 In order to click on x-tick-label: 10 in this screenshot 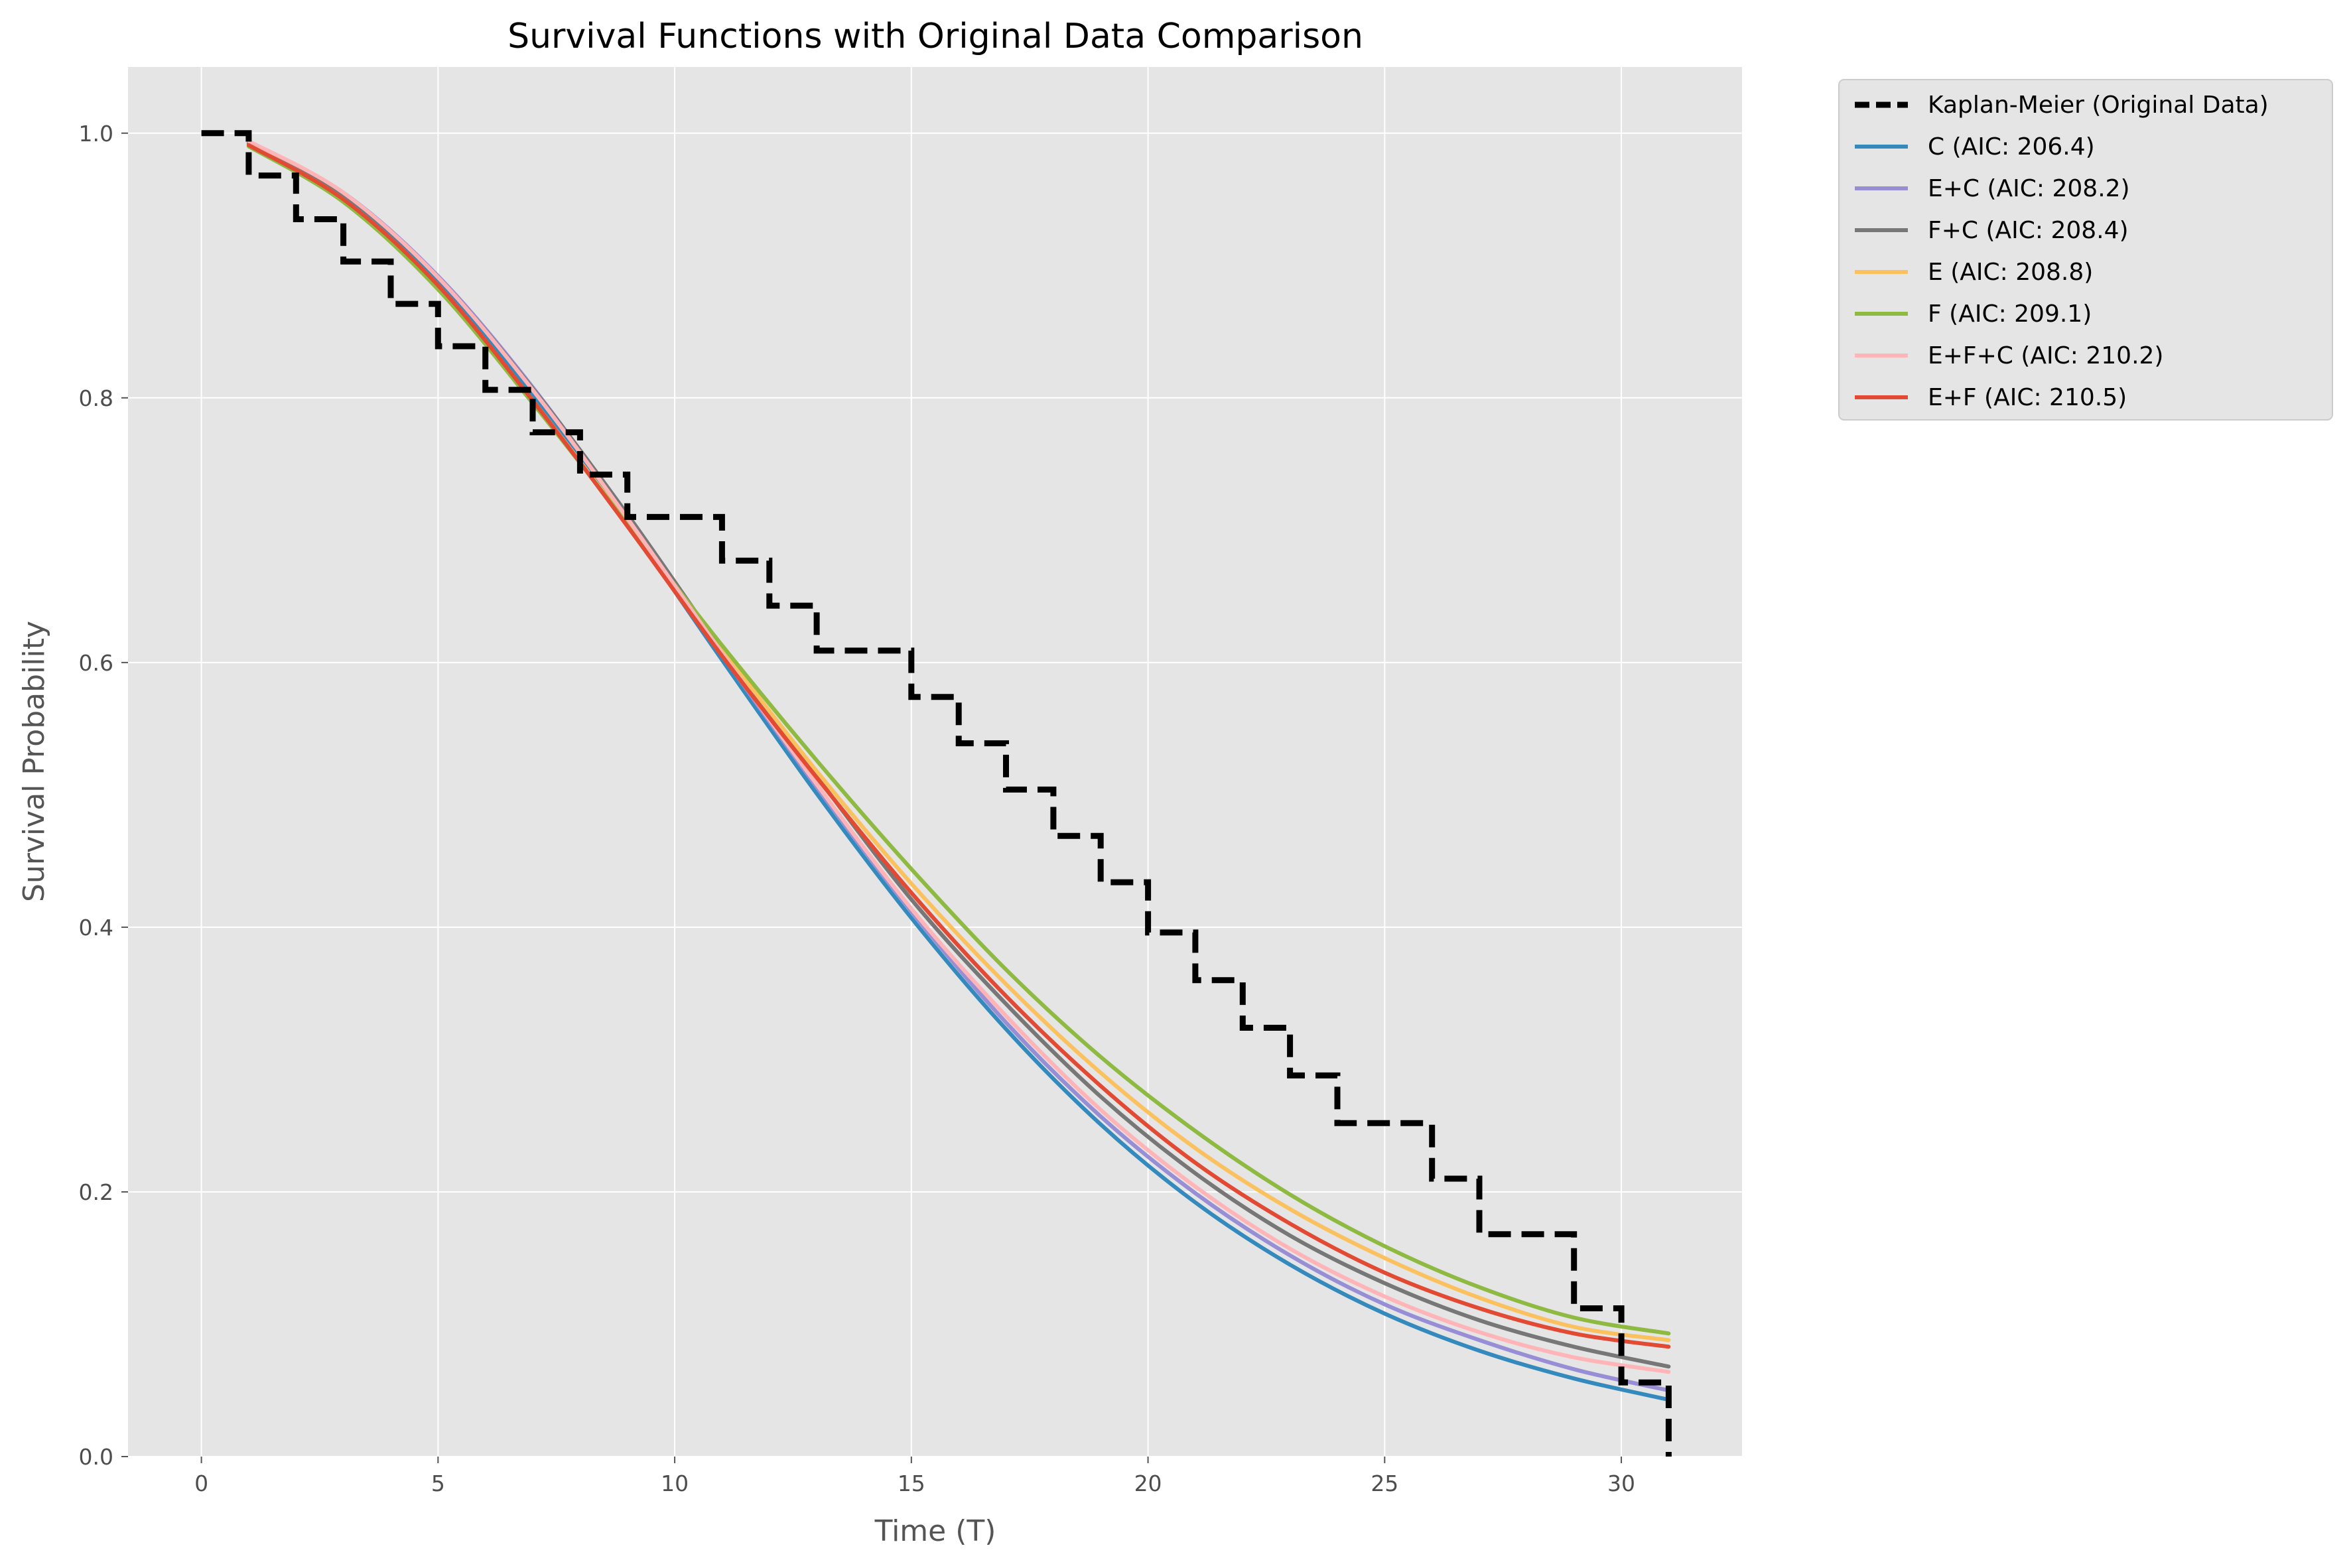, I will do `click(675, 1483)`.